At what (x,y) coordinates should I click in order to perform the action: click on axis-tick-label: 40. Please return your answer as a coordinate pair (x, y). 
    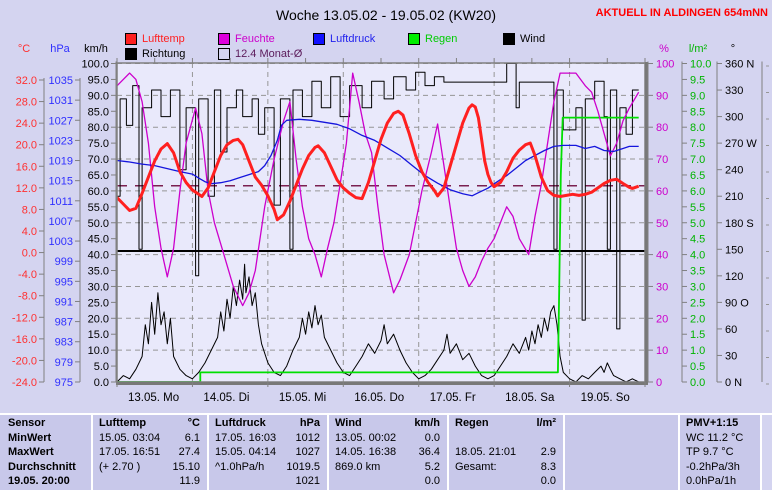
    Looking at the image, I should click on (662, 256).